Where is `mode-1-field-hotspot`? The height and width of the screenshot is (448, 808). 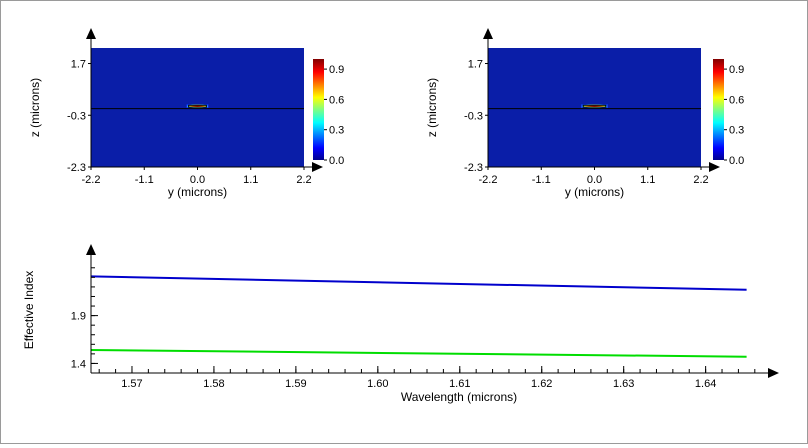
mode-1-field-hotspot is located at coordinates (197, 106).